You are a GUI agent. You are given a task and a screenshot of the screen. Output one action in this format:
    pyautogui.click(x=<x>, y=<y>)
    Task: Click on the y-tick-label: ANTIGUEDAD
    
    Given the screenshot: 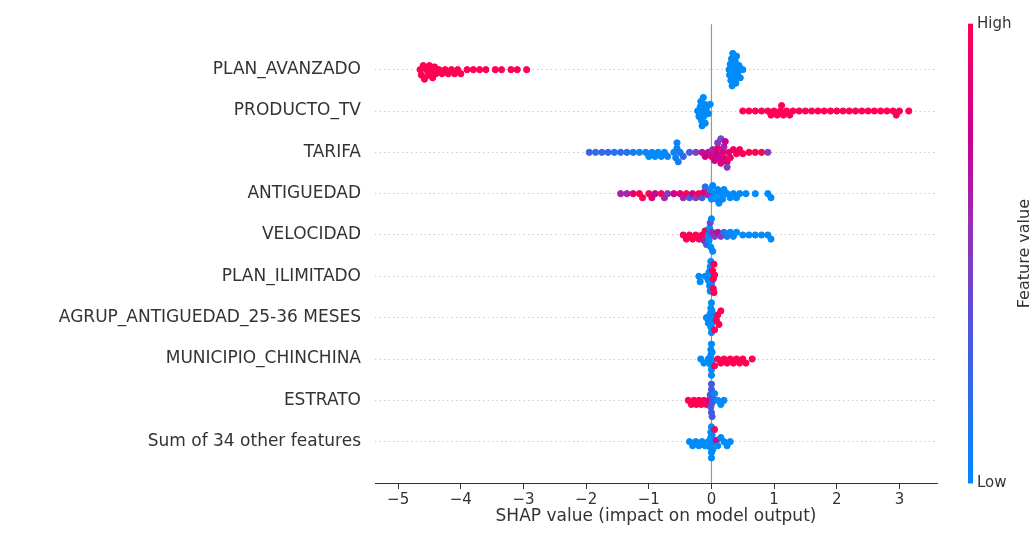 What is the action you would take?
    pyautogui.click(x=304, y=192)
    